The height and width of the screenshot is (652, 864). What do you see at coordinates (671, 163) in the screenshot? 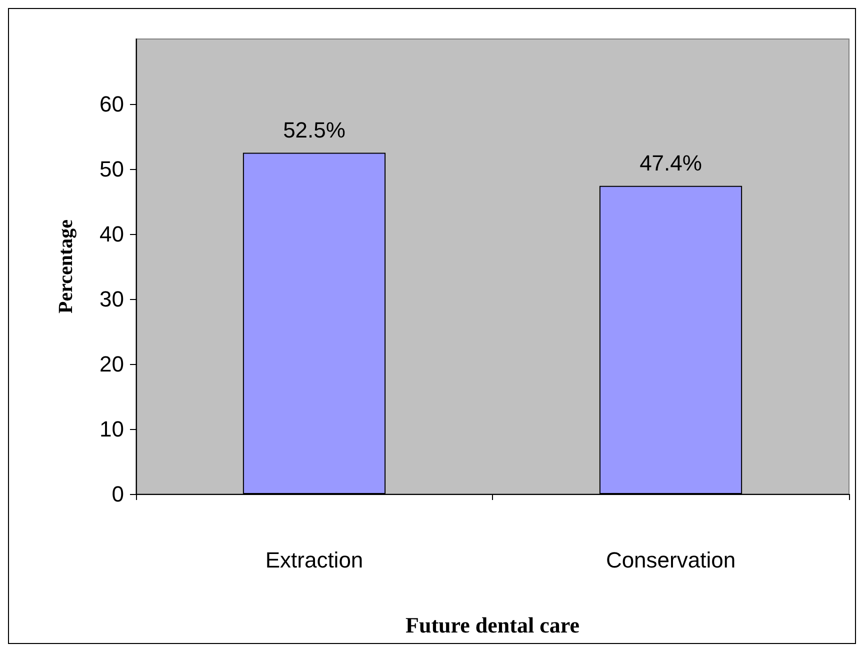
I see `data-label: 47.4%` at bounding box center [671, 163].